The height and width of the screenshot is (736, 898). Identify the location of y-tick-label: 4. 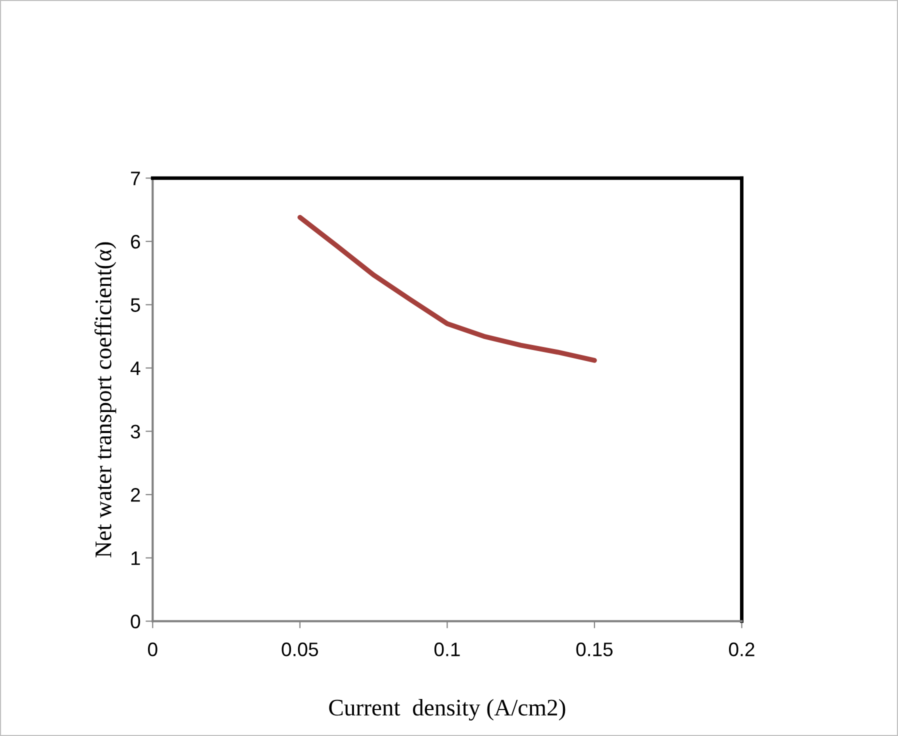
(135, 369).